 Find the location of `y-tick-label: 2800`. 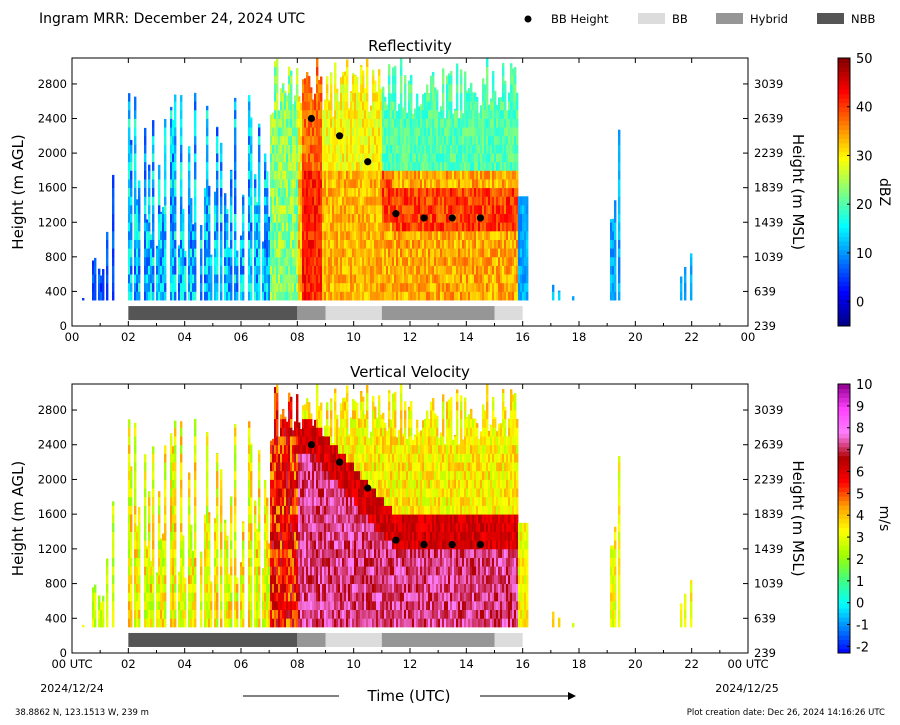

y-tick-label: 2800 is located at coordinates (52, 84).